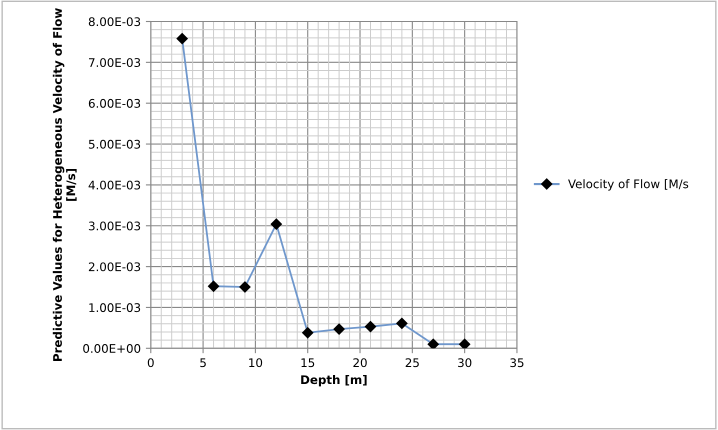 The width and height of the screenshot is (718, 430). I want to click on y-tick-label: 8.00E-03, so click(114, 21).